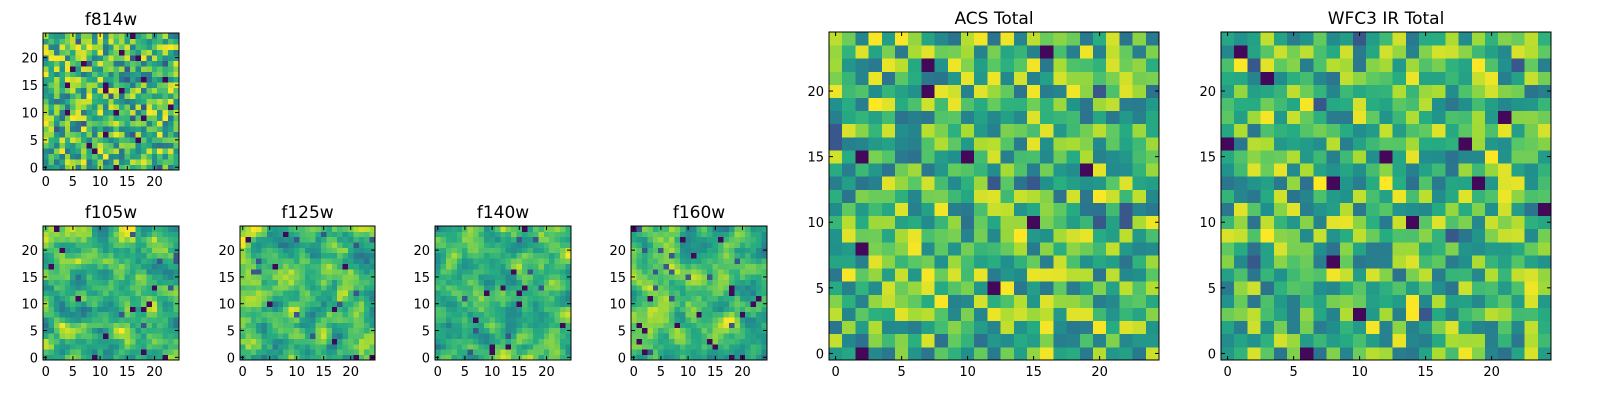 Image resolution: width=1600 pixels, height=400 pixels. I want to click on x-tick-label: 10, so click(688, 372).